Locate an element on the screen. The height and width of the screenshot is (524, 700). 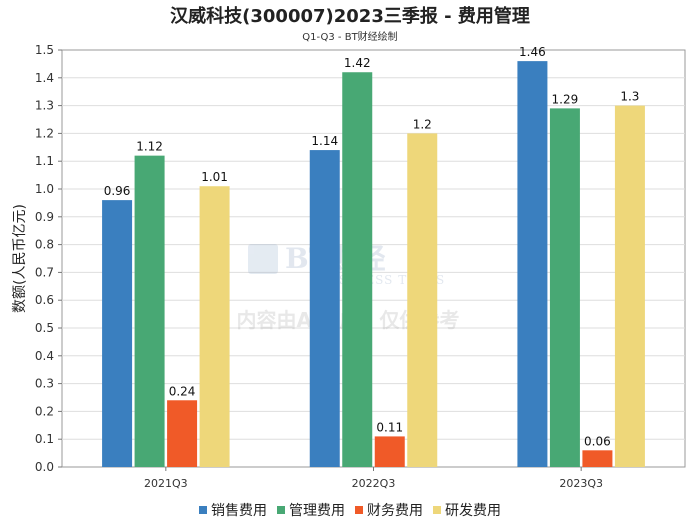
legend-item: 管理费用 is located at coordinates (311, 510).